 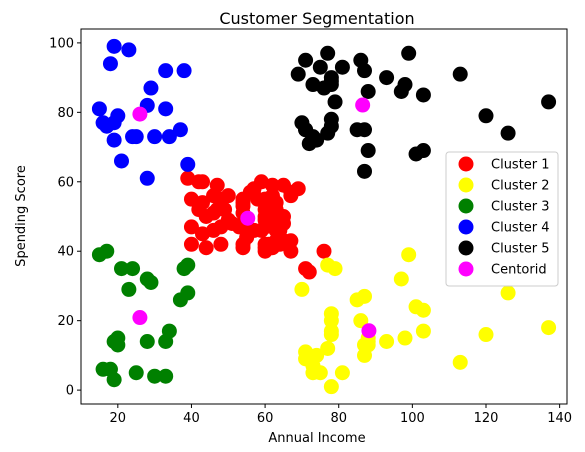 I want to click on chart-title: Customer Segmentation, so click(x=316, y=18).